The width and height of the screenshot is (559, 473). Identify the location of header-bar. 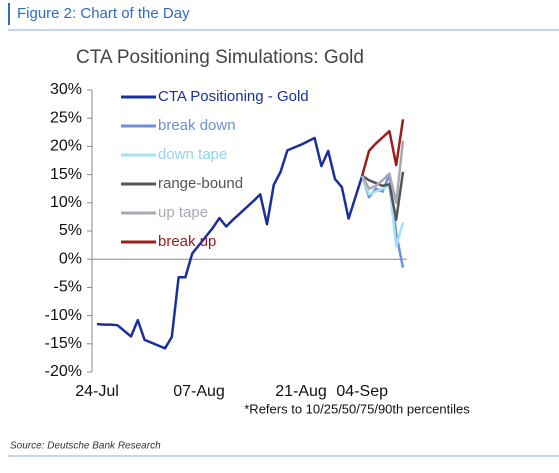
(9, 14).